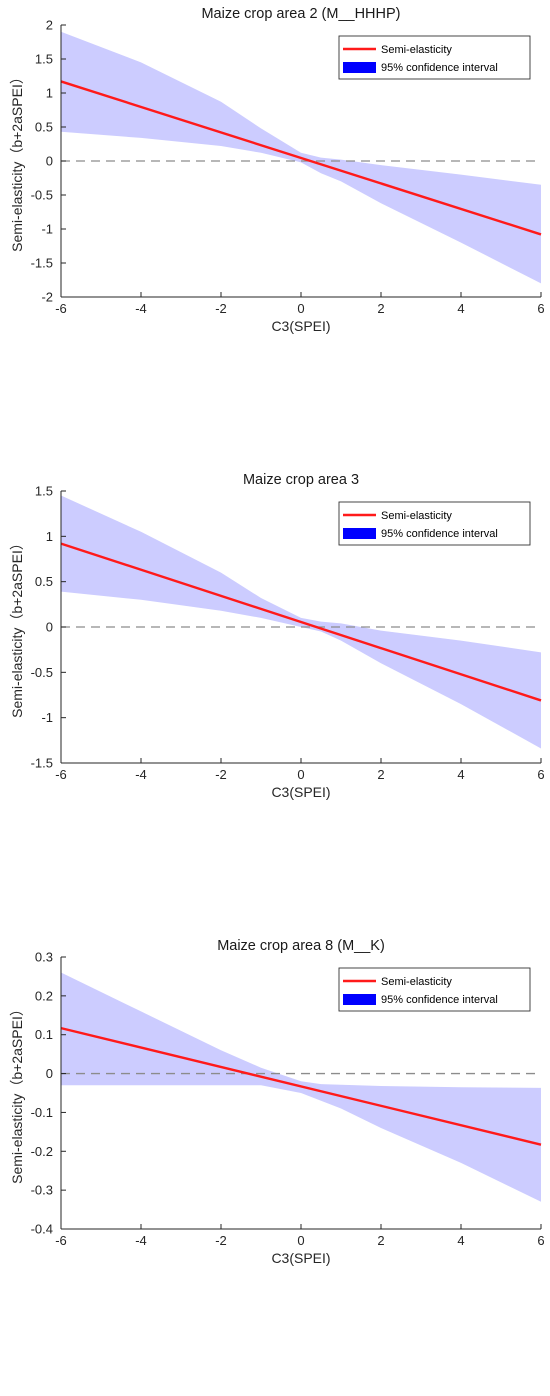 The height and width of the screenshot is (1396, 550). I want to click on chart-title: Maize crop area 3, so click(301, 480).